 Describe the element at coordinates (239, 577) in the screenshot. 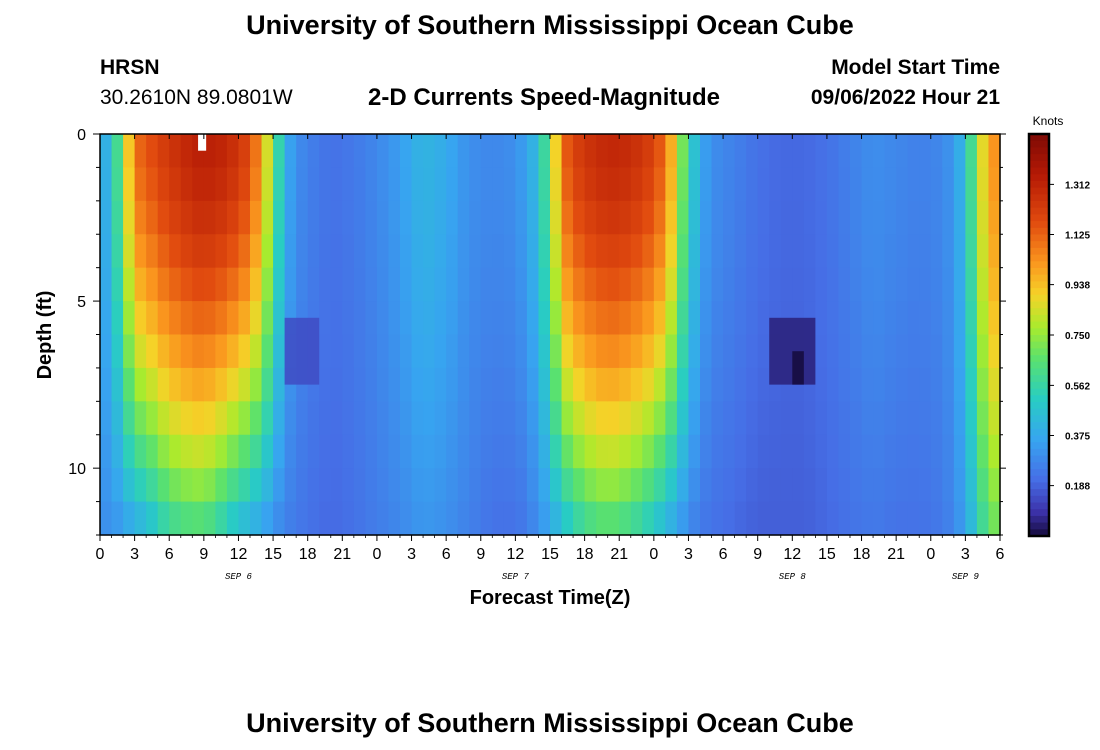

I see `date-label: SEP 6` at that location.